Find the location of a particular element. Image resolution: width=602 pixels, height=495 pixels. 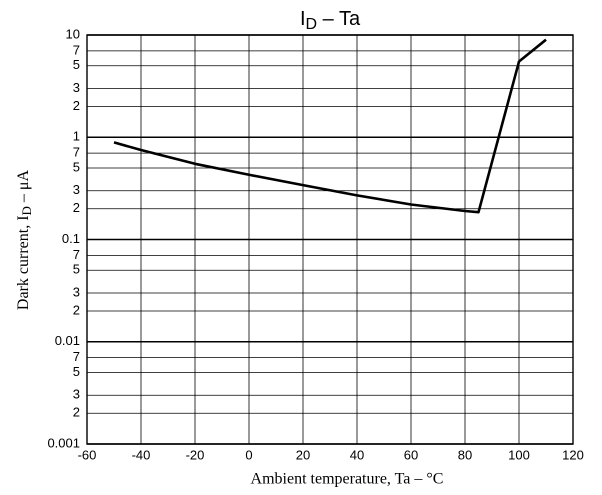

x-tick-label: 20 is located at coordinates (303, 454).